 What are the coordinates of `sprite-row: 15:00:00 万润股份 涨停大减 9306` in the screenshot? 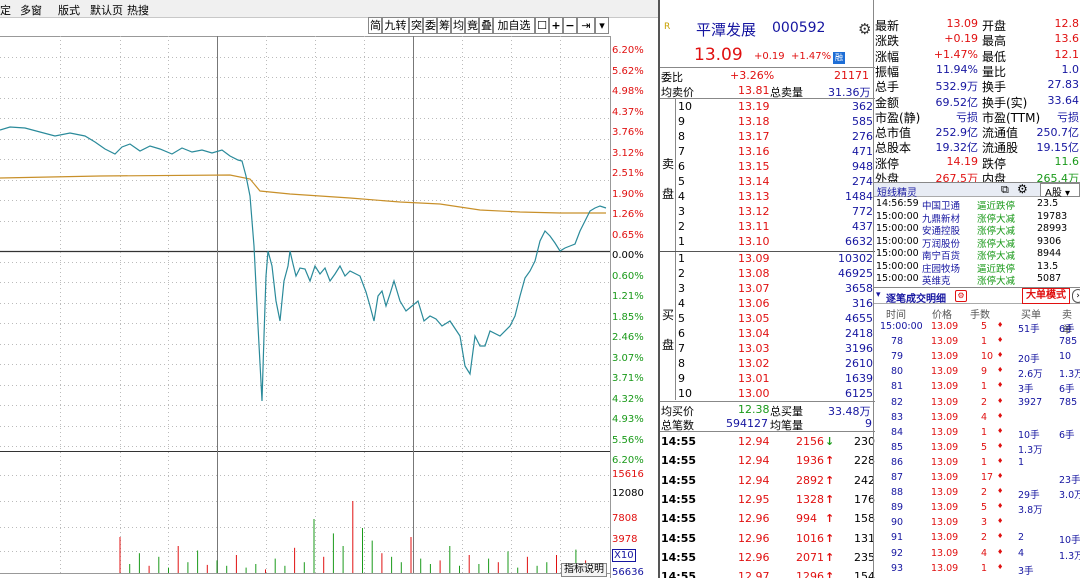 It's located at (969, 242).